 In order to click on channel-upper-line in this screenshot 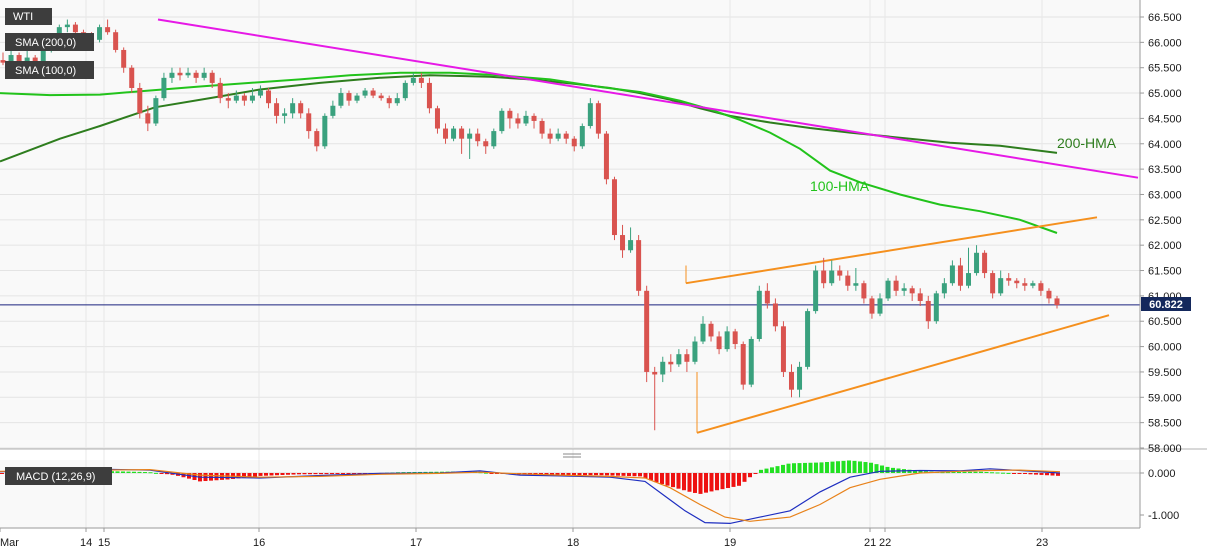, I will do `click(891, 250)`.